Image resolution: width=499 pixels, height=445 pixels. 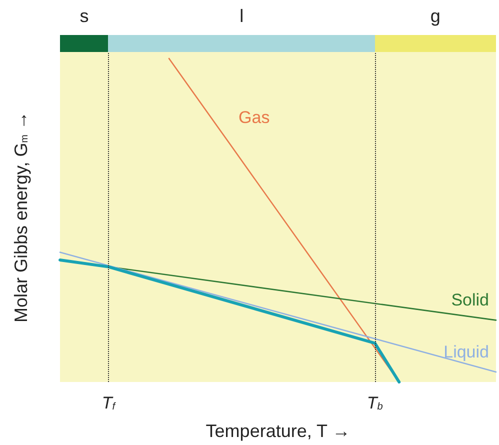 I want to click on text: s, so click(x=84, y=16).